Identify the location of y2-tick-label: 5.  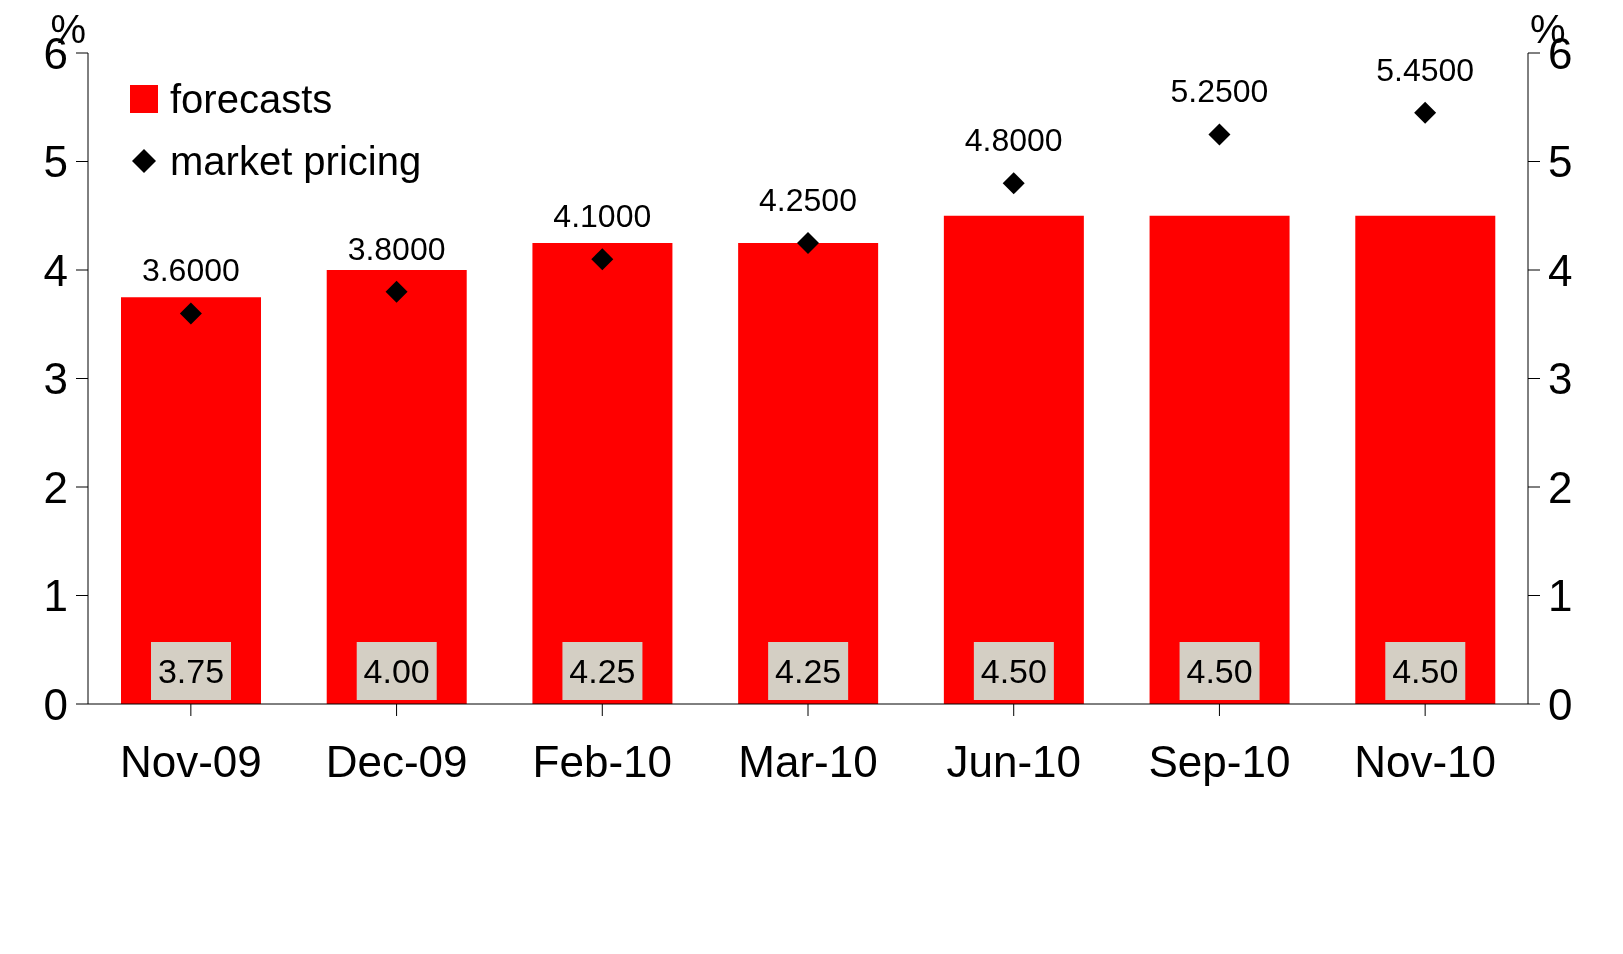
(1560, 162).